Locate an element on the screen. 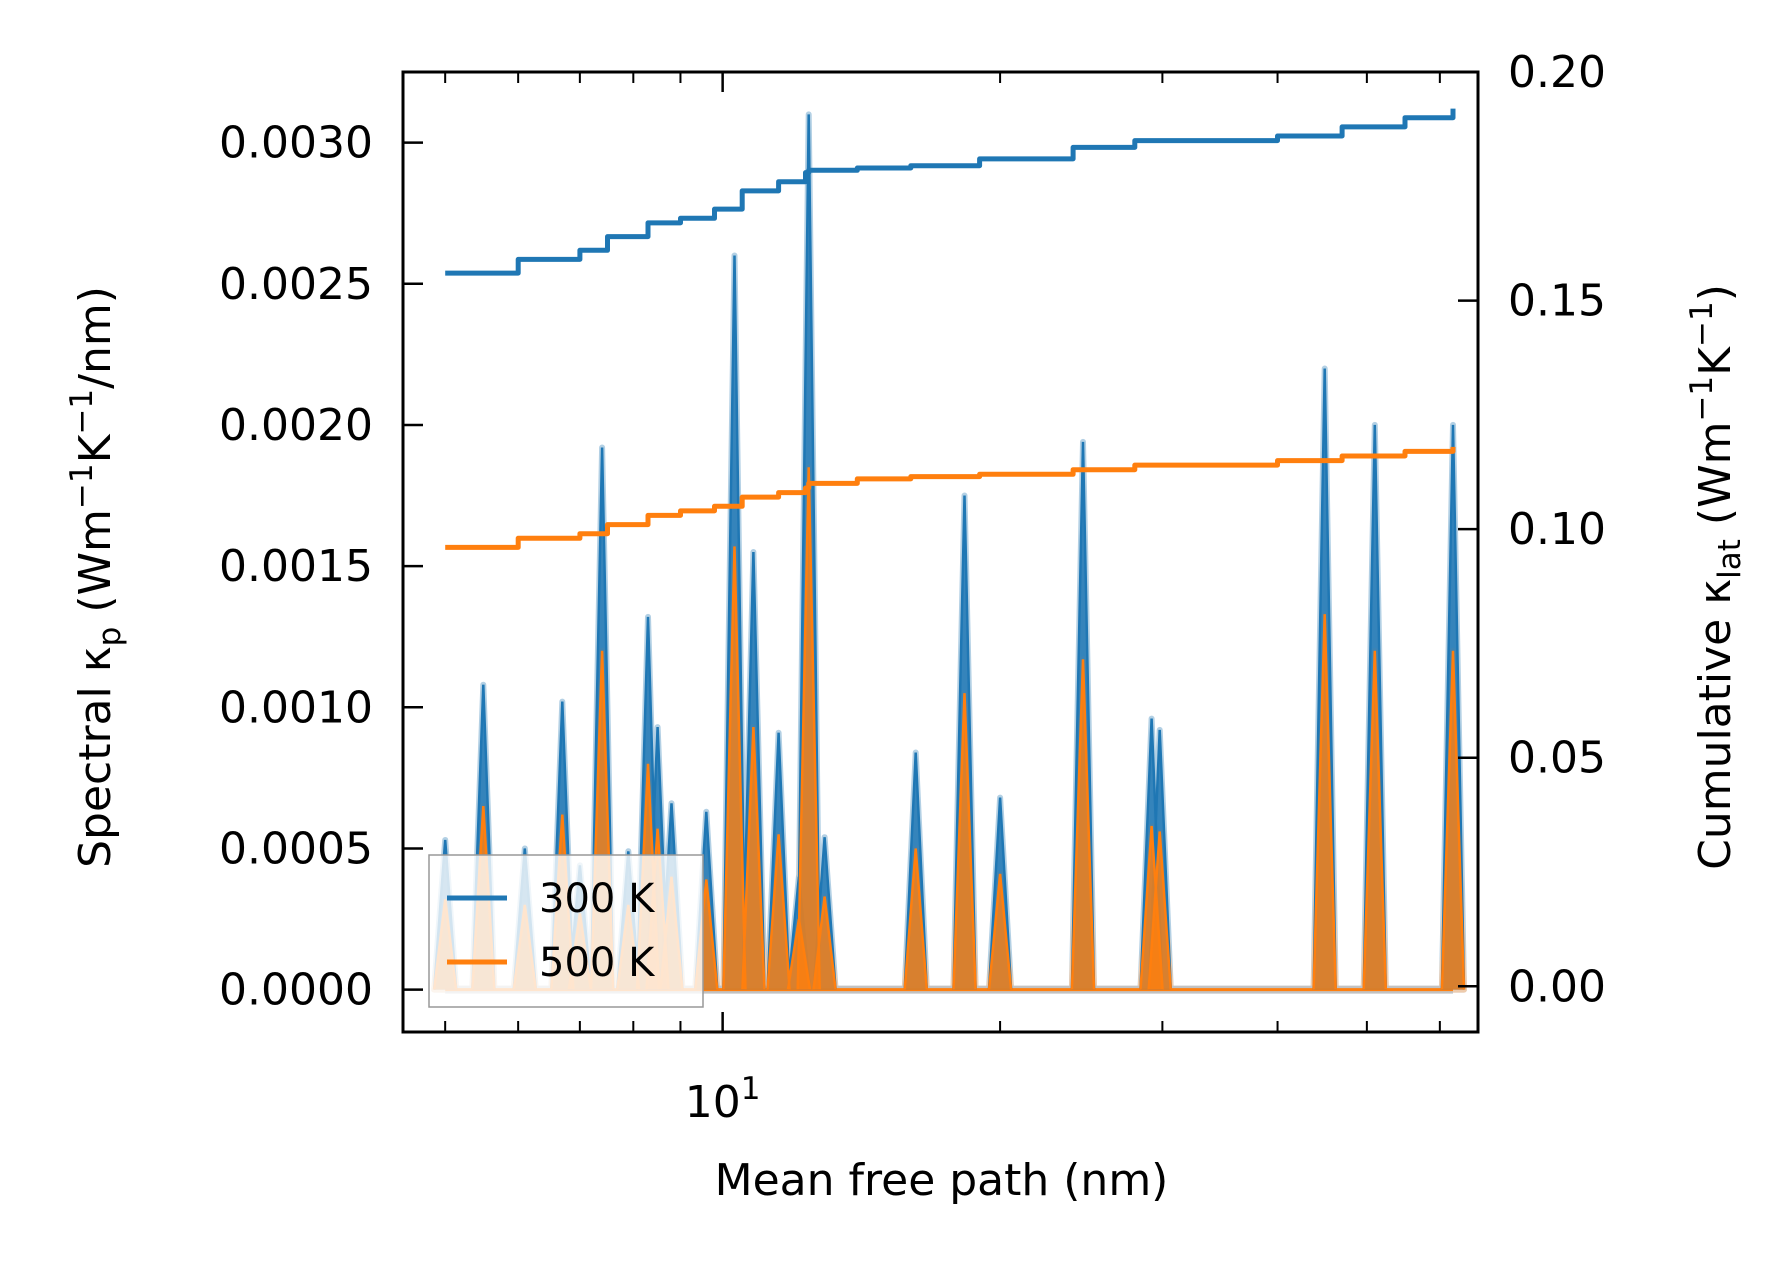 The width and height of the screenshot is (1790, 1264). left-y-tick-label: 0.0020 is located at coordinates (296, 425).